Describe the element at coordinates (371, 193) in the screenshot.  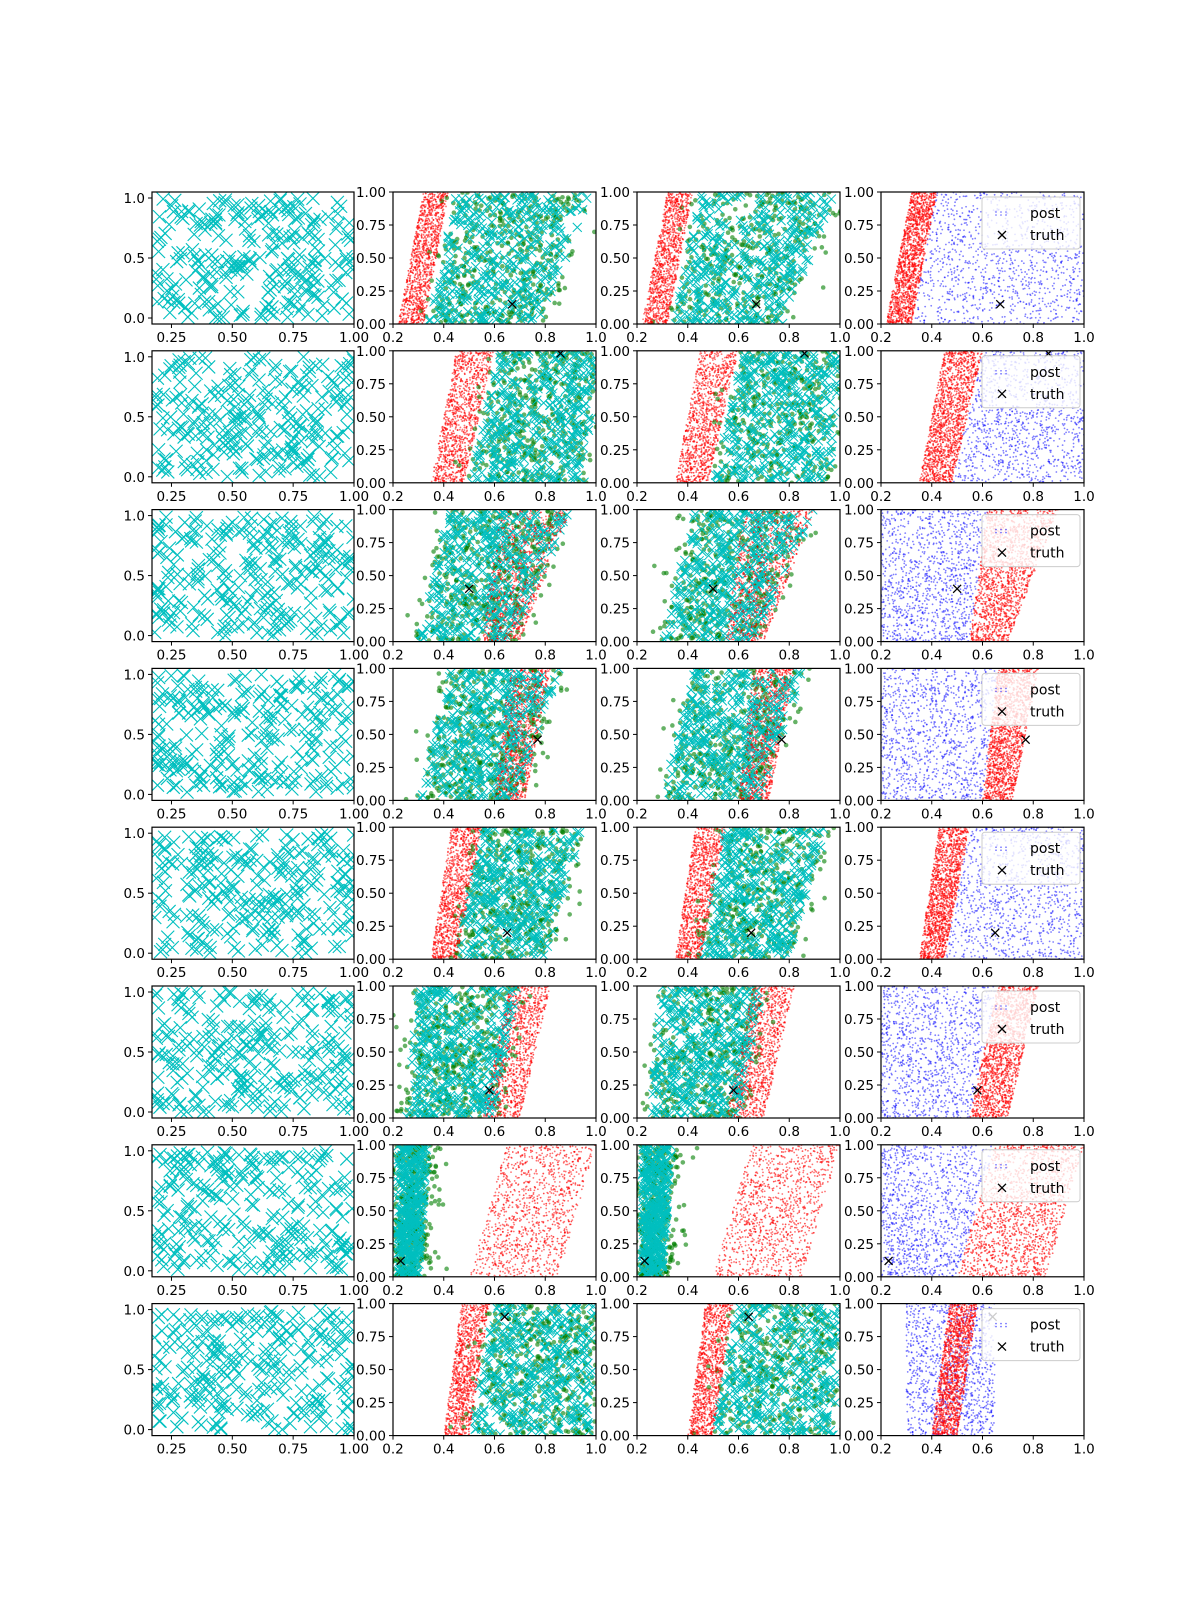
I see `y-tick-label: 1.00` at that location.